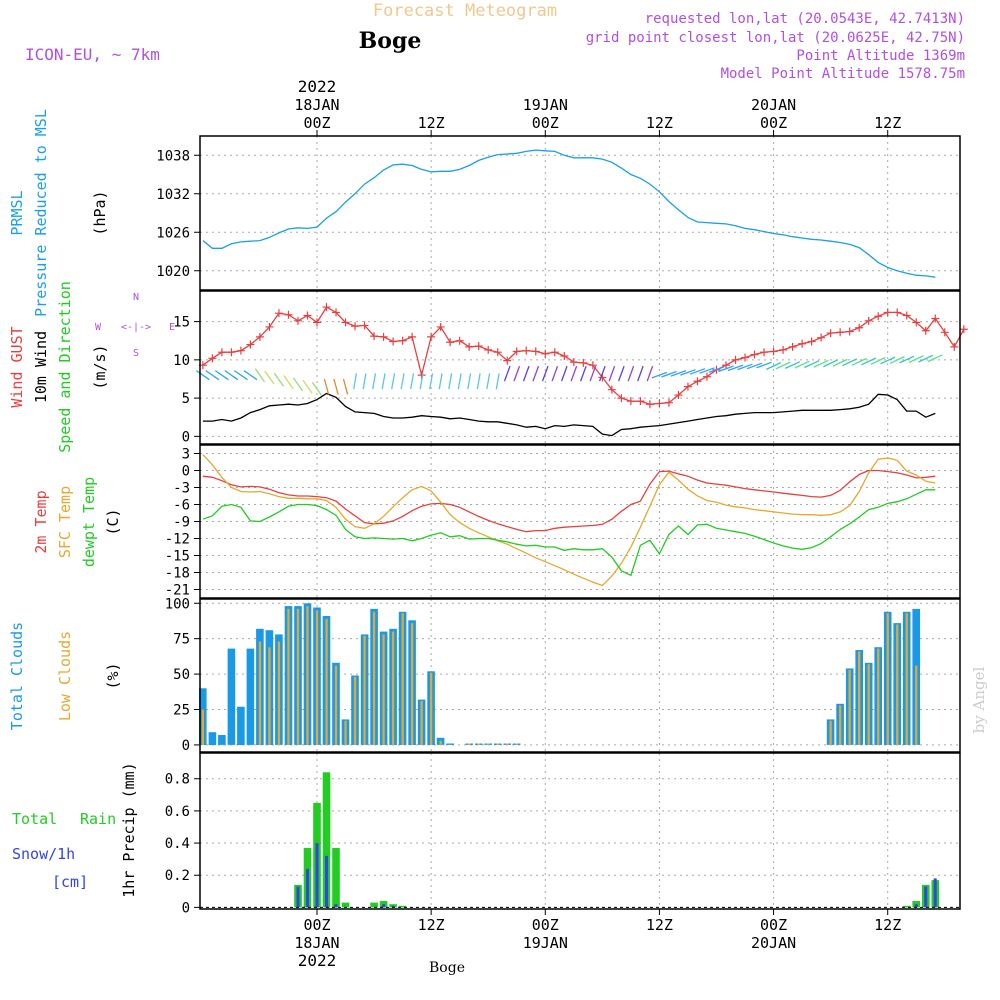 The image size is (1000, 1000). What do you see at coordinates (181, 361) in the screenshot?
I see `y-tick-label: 10` at bounding box center [181, 361].